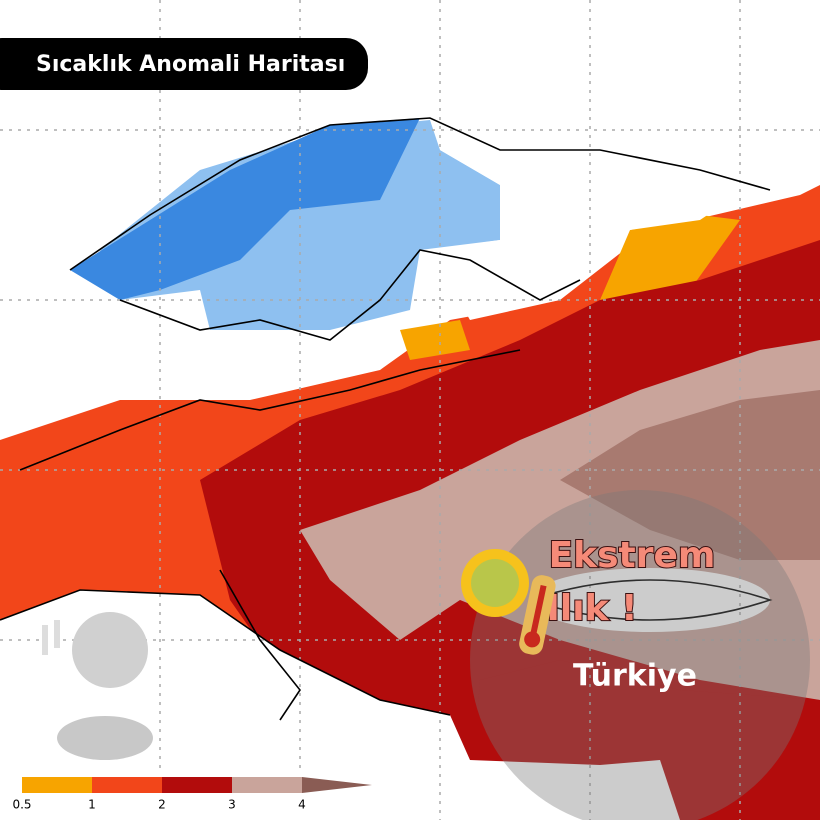  I want to click on region-label: Türkiye, so click(635, 676).